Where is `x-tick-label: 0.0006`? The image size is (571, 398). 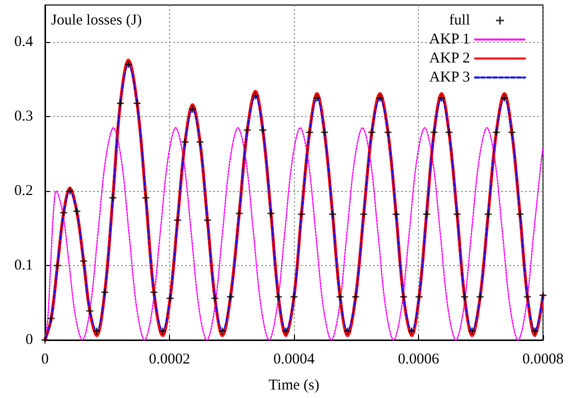
x-tick-label: 0.0006 is located at coordinates (419, 360).